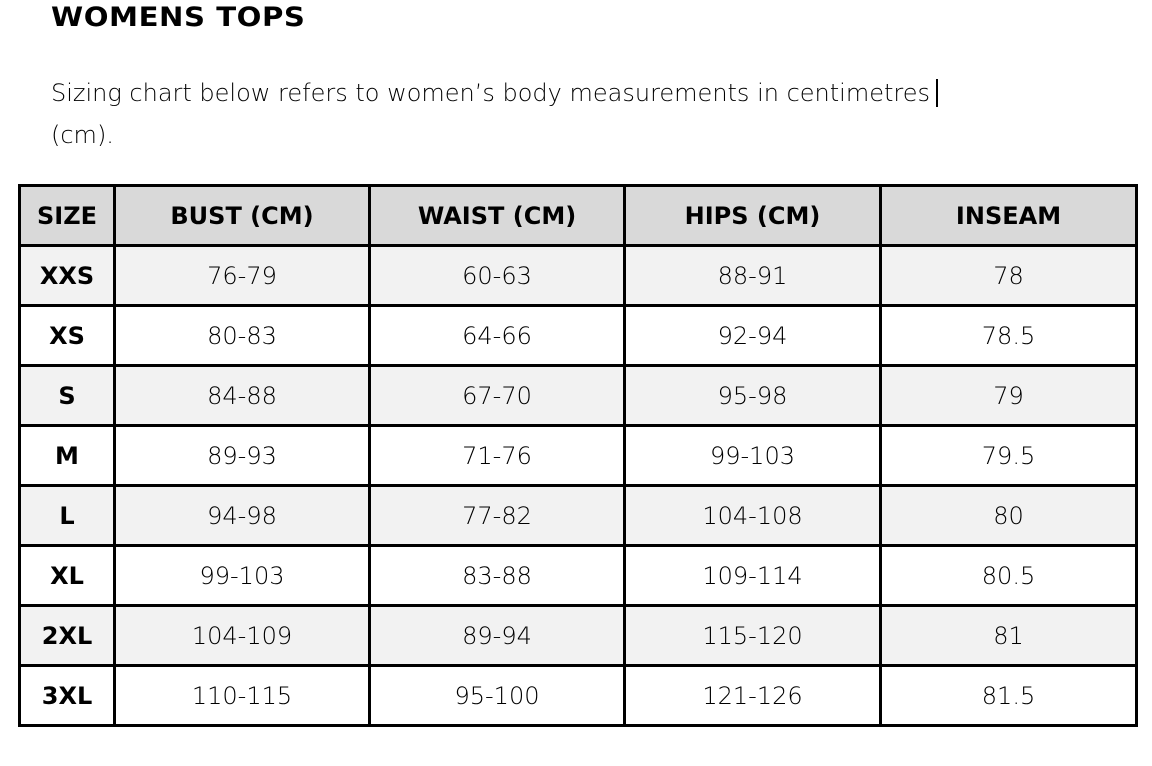  What do you see at coordinates (497, 695) in the screenshot?
I see `measurement-cell: 95-100` at bounding box center [497, 695].